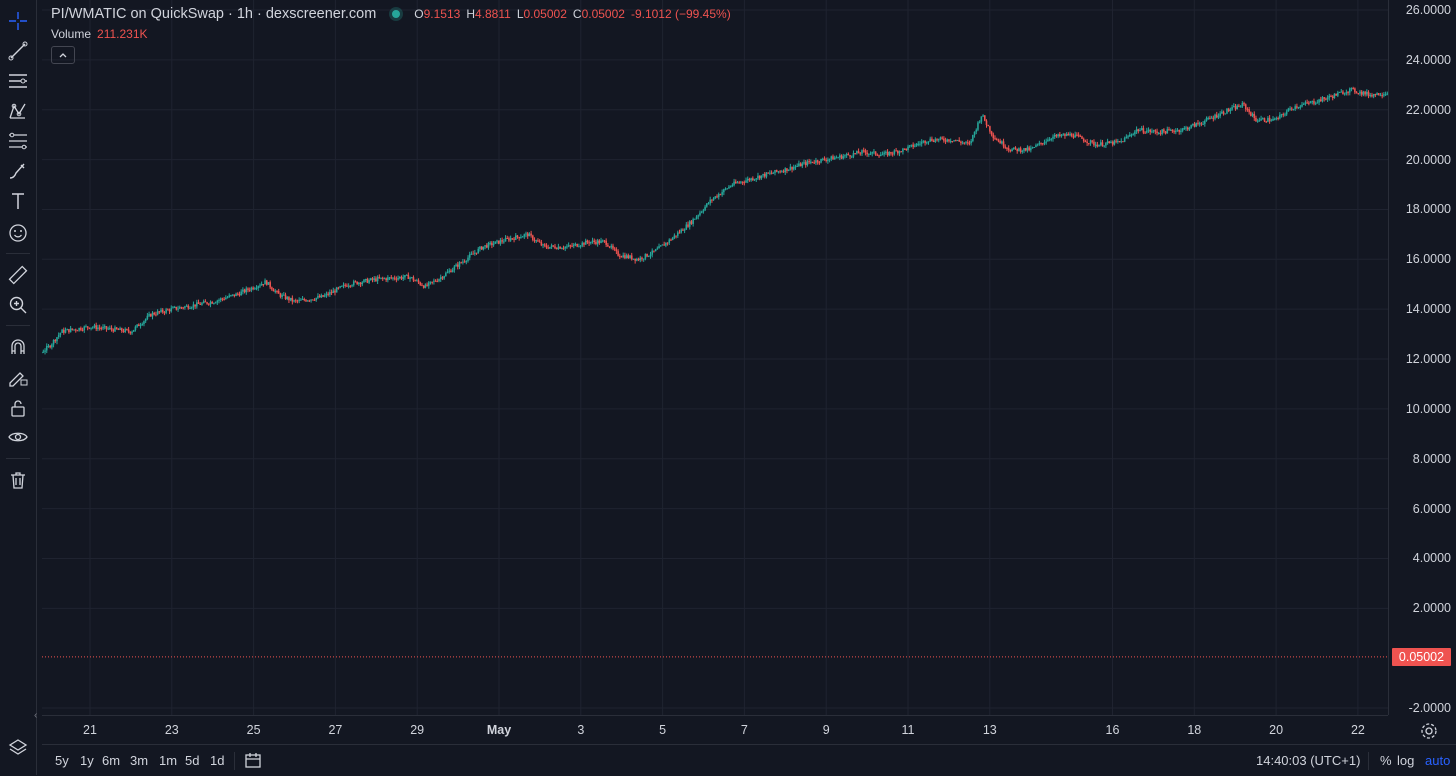 The image size is (1456, 776). I want to click on ruler-icon, so click(18, 275).